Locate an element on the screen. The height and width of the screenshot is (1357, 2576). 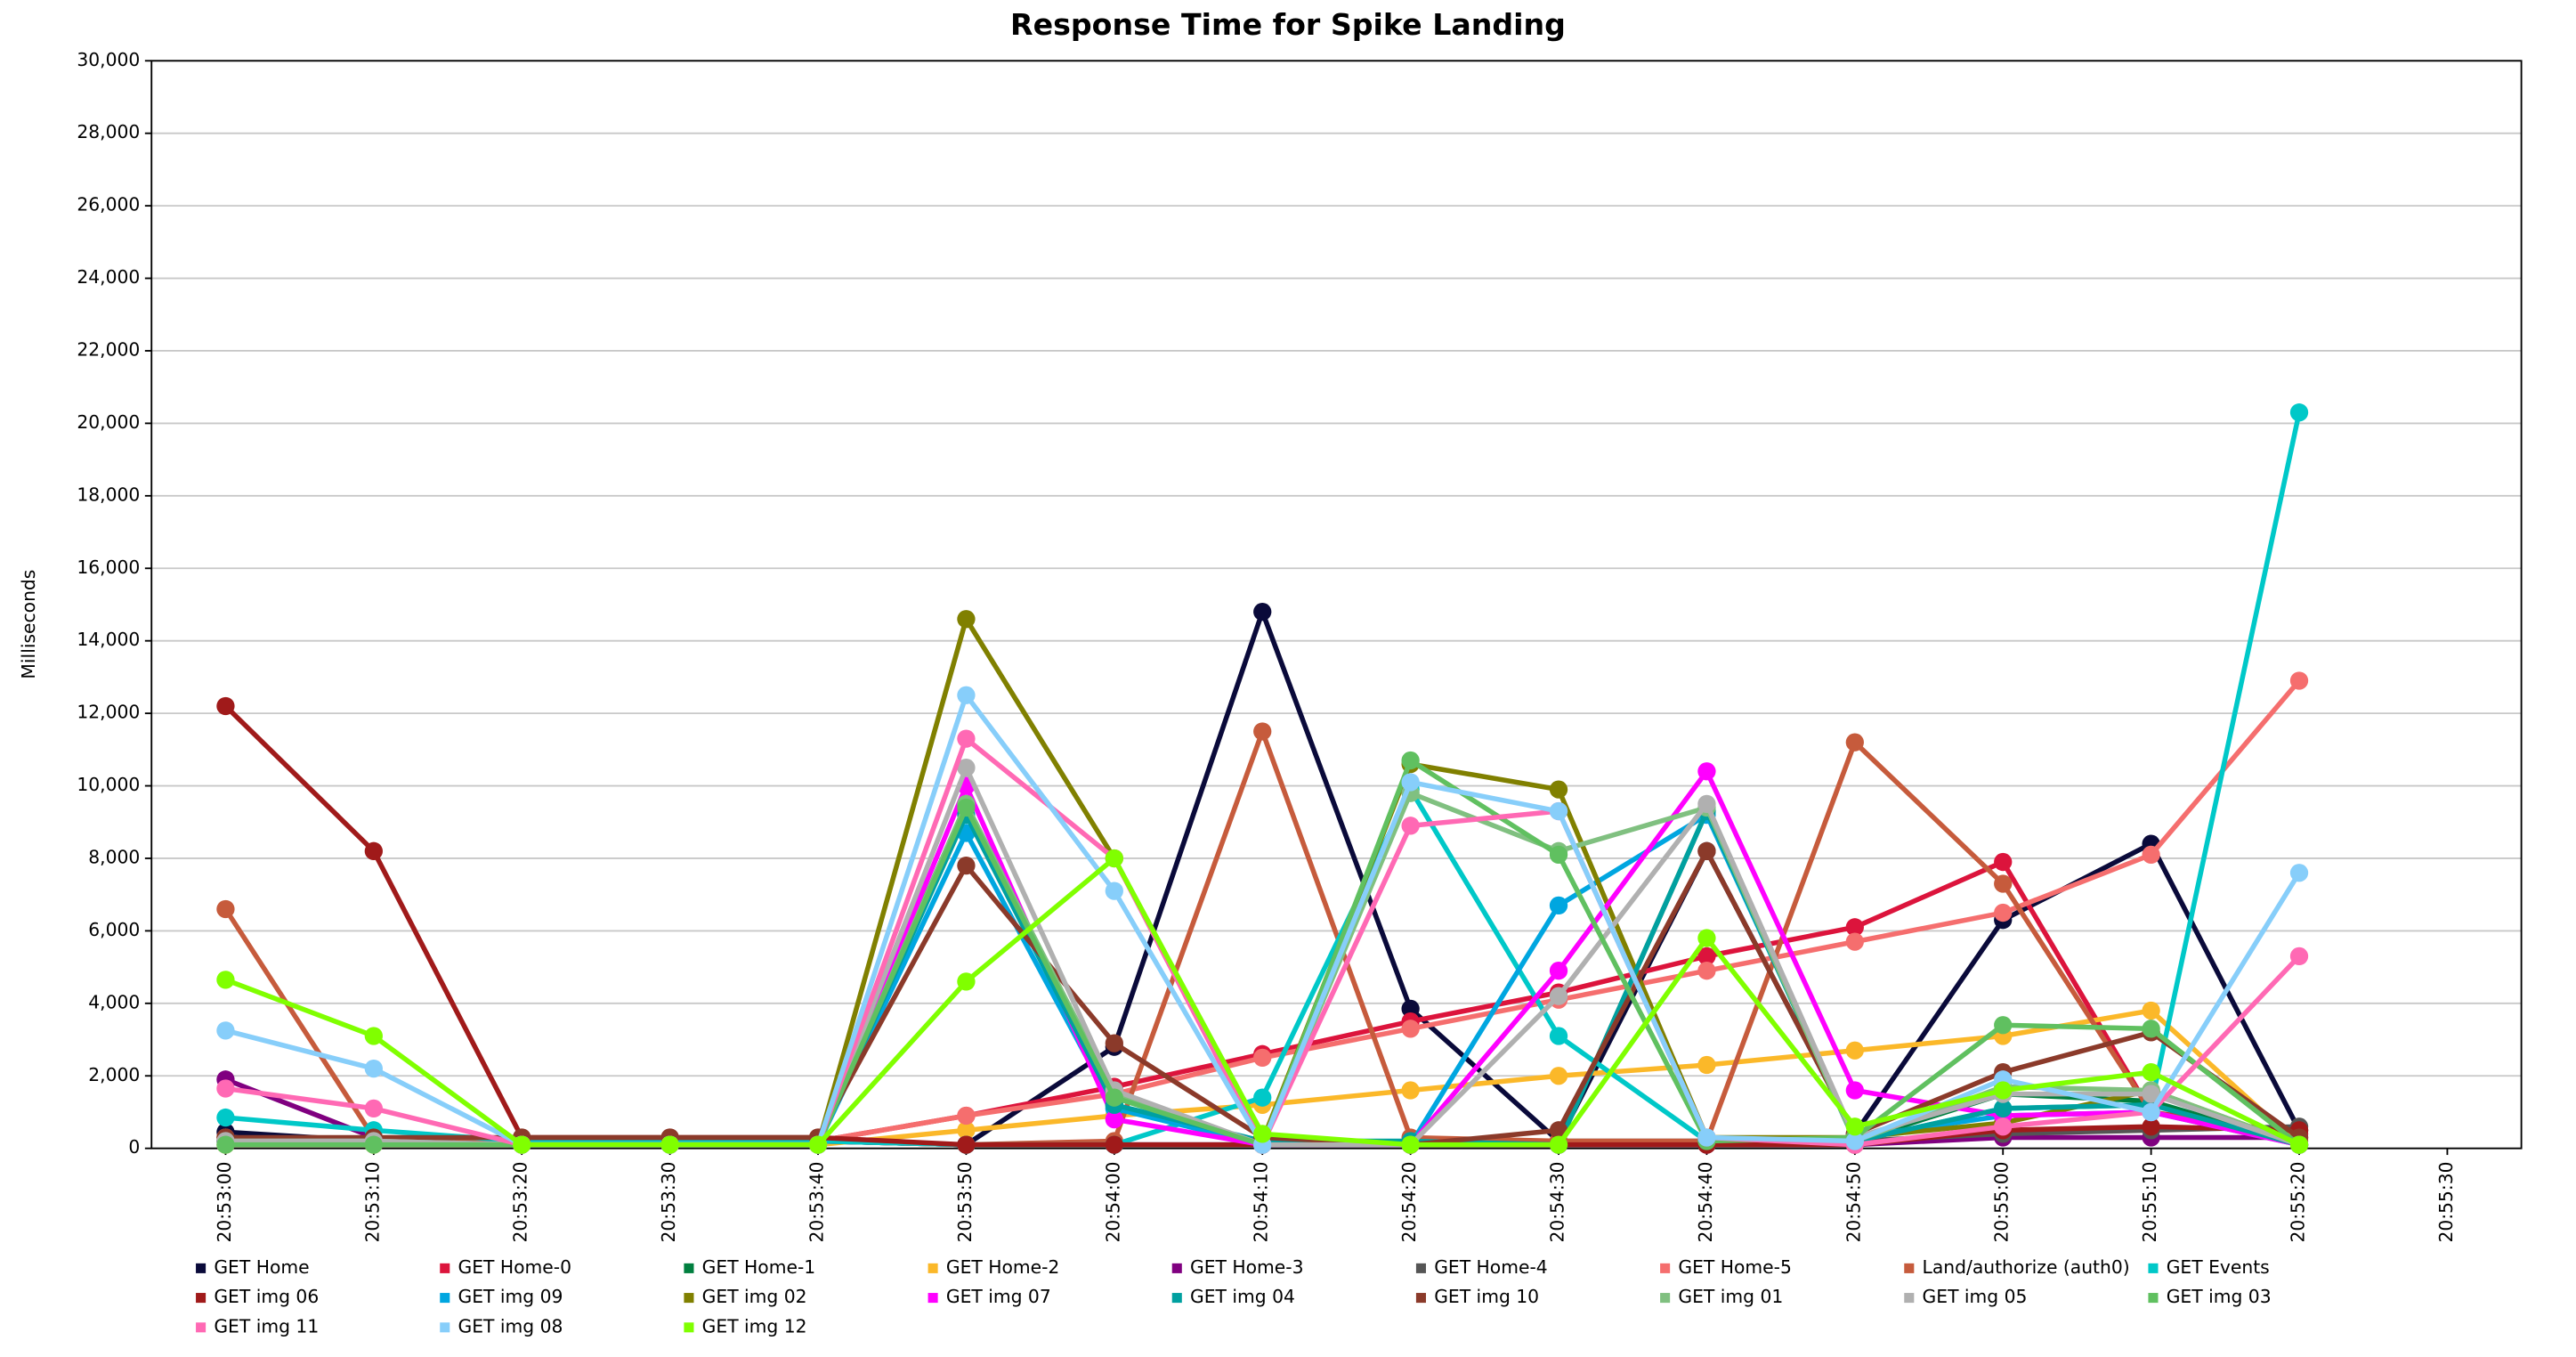
y-tick-label: 4,000 is located at coordinates (114, 1001).